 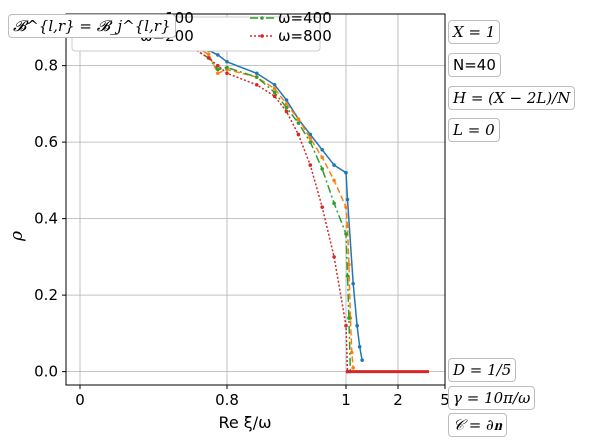 What do you see at coordinates (46, 219) in the screenshot?
I see `y-tick-label: 0.4` at bounding box center [46, 219].